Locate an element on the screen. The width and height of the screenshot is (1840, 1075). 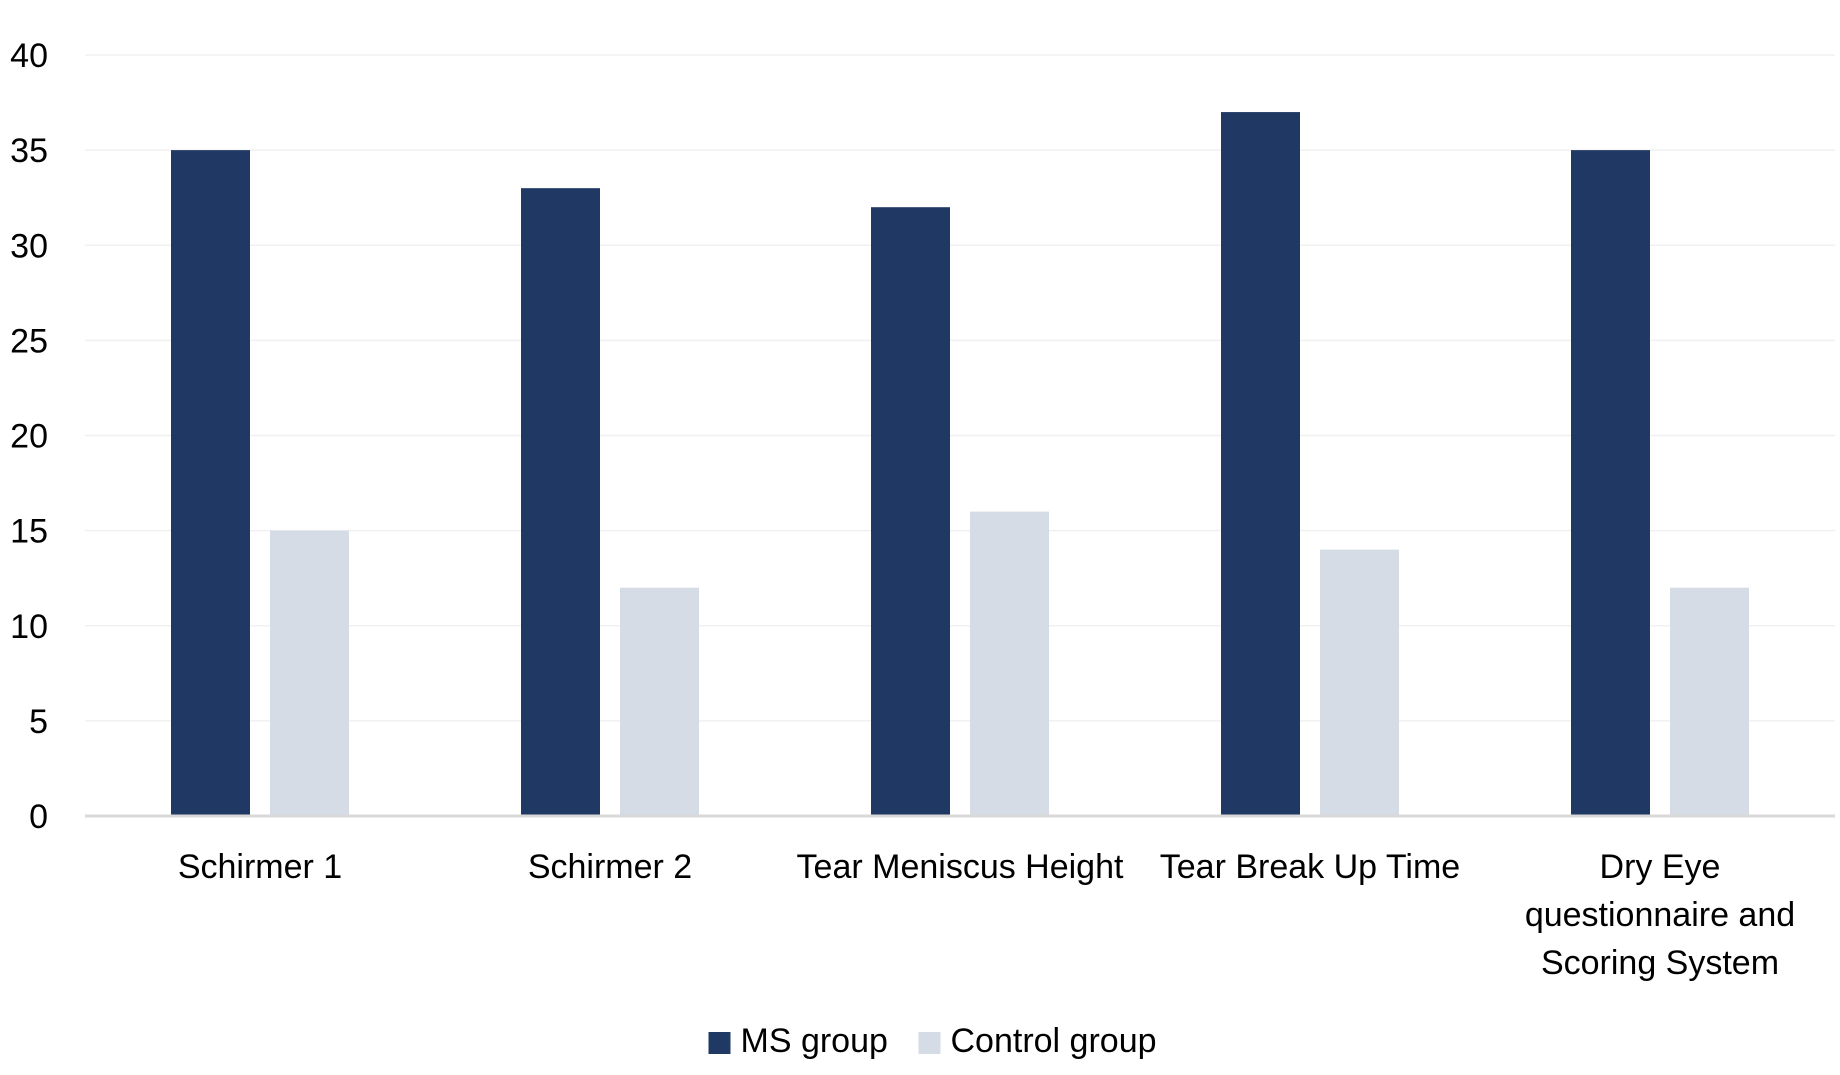
x-category-label-line: Tear Meniscus Height is located at coordinates (960, 867).